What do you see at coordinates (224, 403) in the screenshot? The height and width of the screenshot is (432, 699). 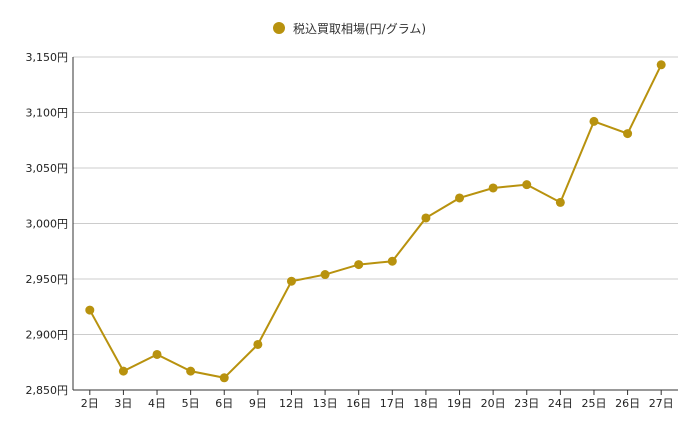 I see `x-tick-label: 6日` at bounding box center [224, 403].